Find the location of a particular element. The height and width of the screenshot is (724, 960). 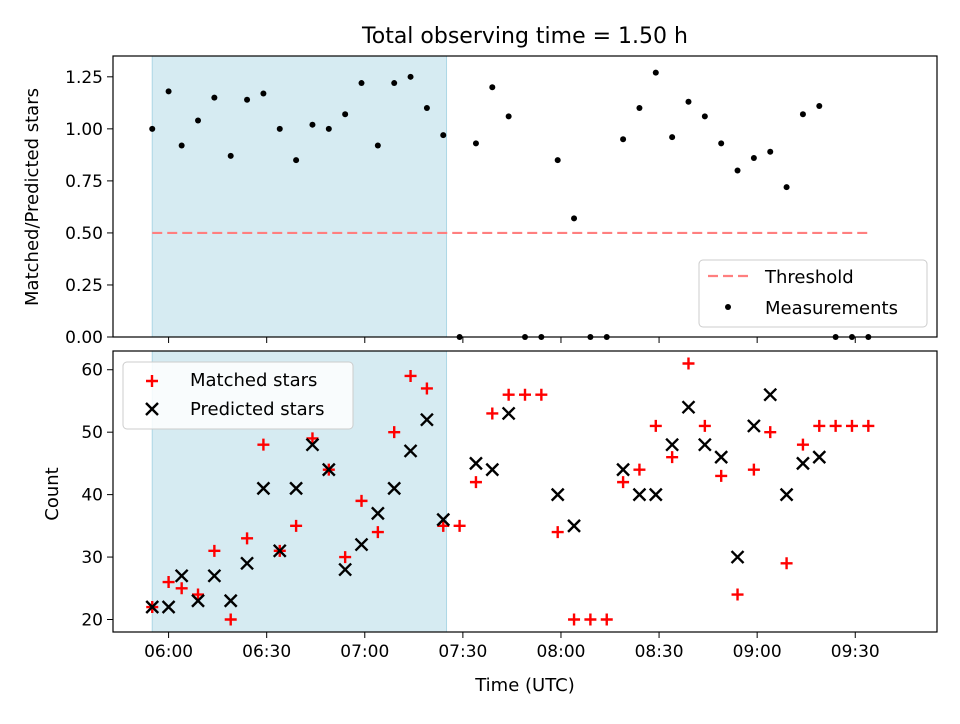

legend-measurements-swatch is located at coordinates (728, 307).